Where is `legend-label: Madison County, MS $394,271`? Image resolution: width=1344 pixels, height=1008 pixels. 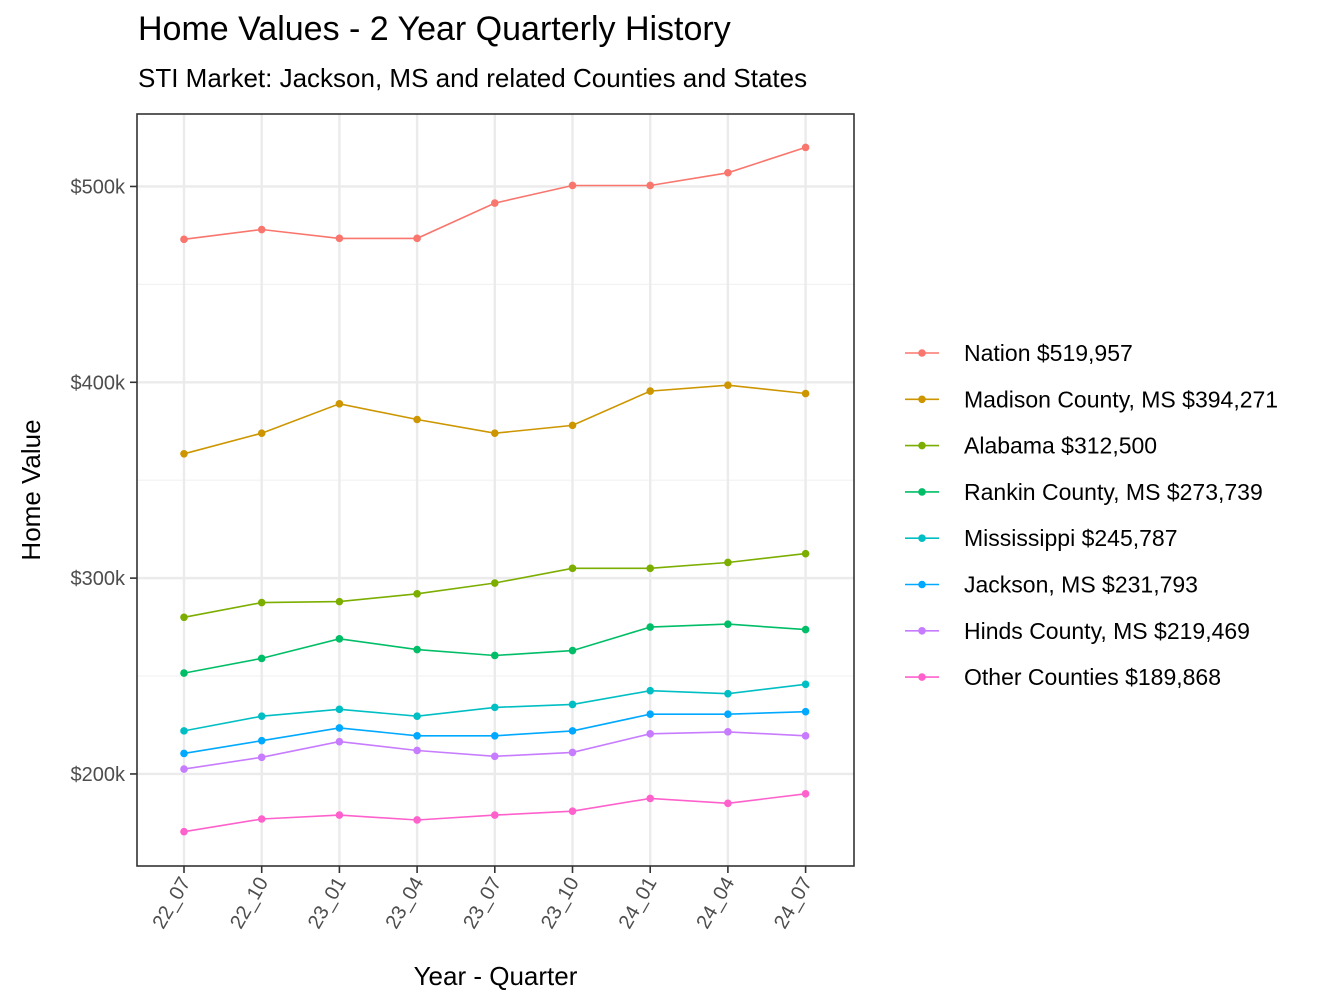
legend-label: Madison County, MS $394,271 is located at coordinates (1121, 399).